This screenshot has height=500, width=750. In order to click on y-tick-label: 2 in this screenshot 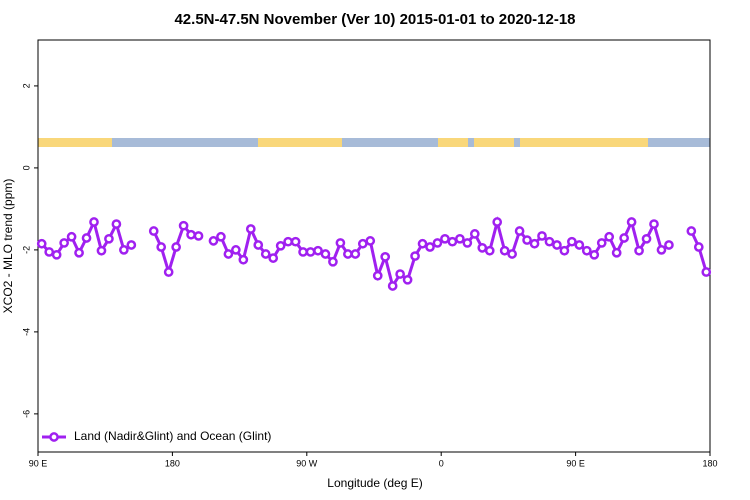, I will do `click(26, 85)`.